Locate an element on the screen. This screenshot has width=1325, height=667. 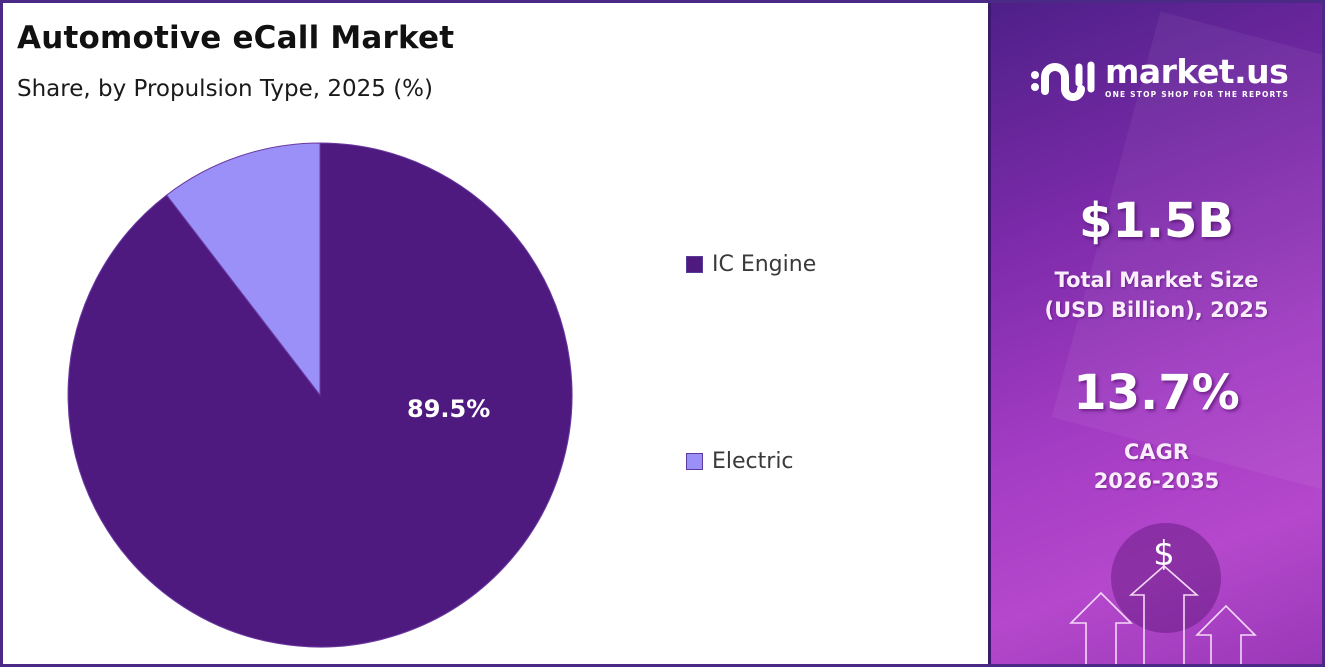
pie-slice-electric is located at coordinates (243, 269).